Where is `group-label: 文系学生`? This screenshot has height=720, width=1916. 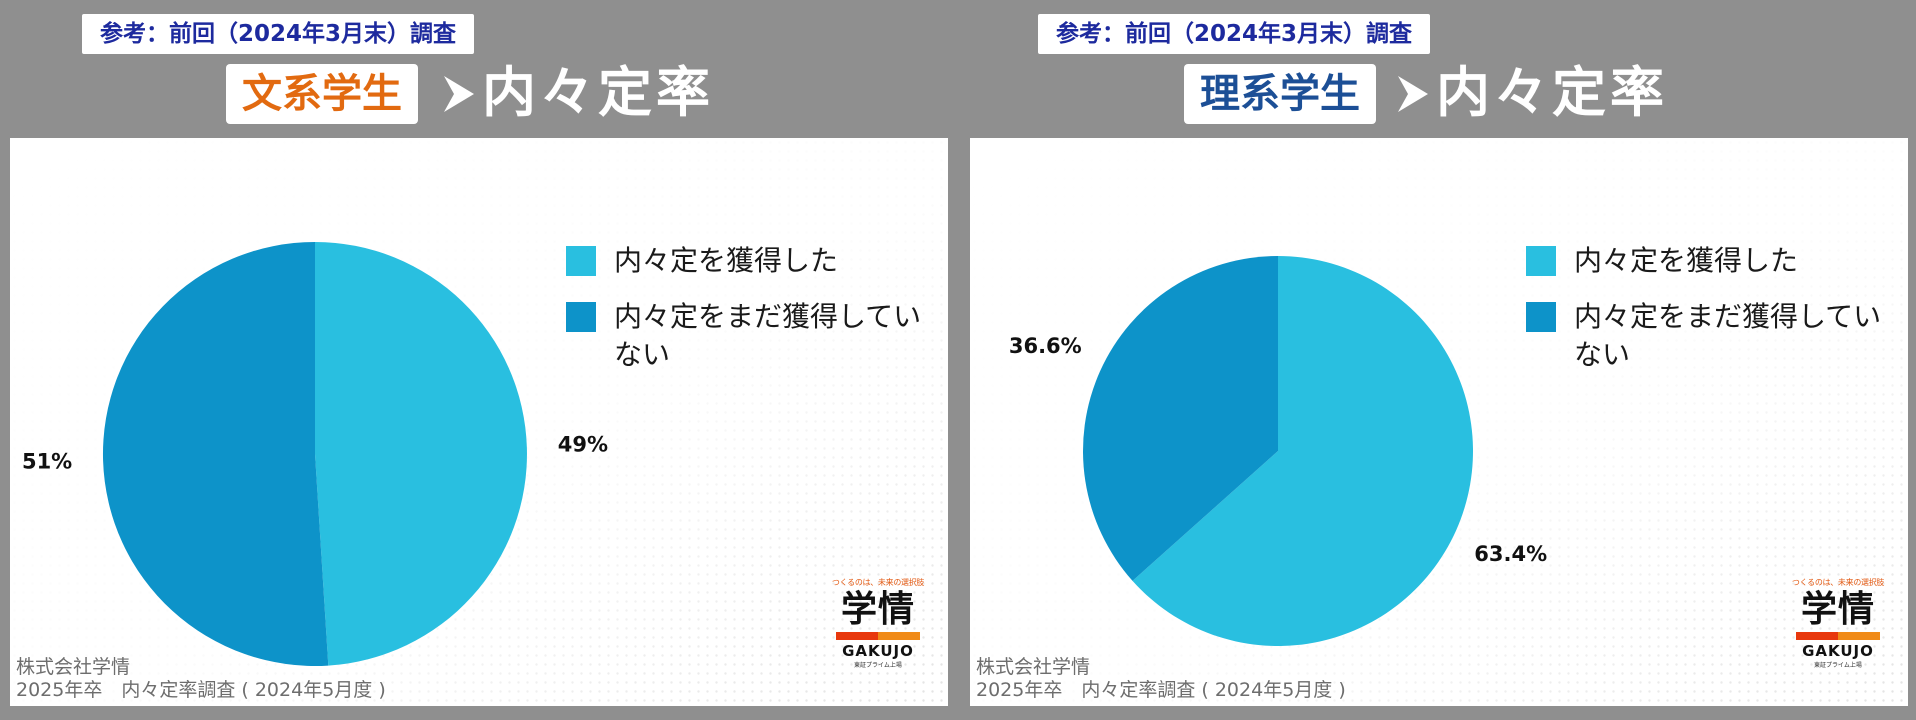 group-label: 文系学生 is located at coordinates (322, 94).